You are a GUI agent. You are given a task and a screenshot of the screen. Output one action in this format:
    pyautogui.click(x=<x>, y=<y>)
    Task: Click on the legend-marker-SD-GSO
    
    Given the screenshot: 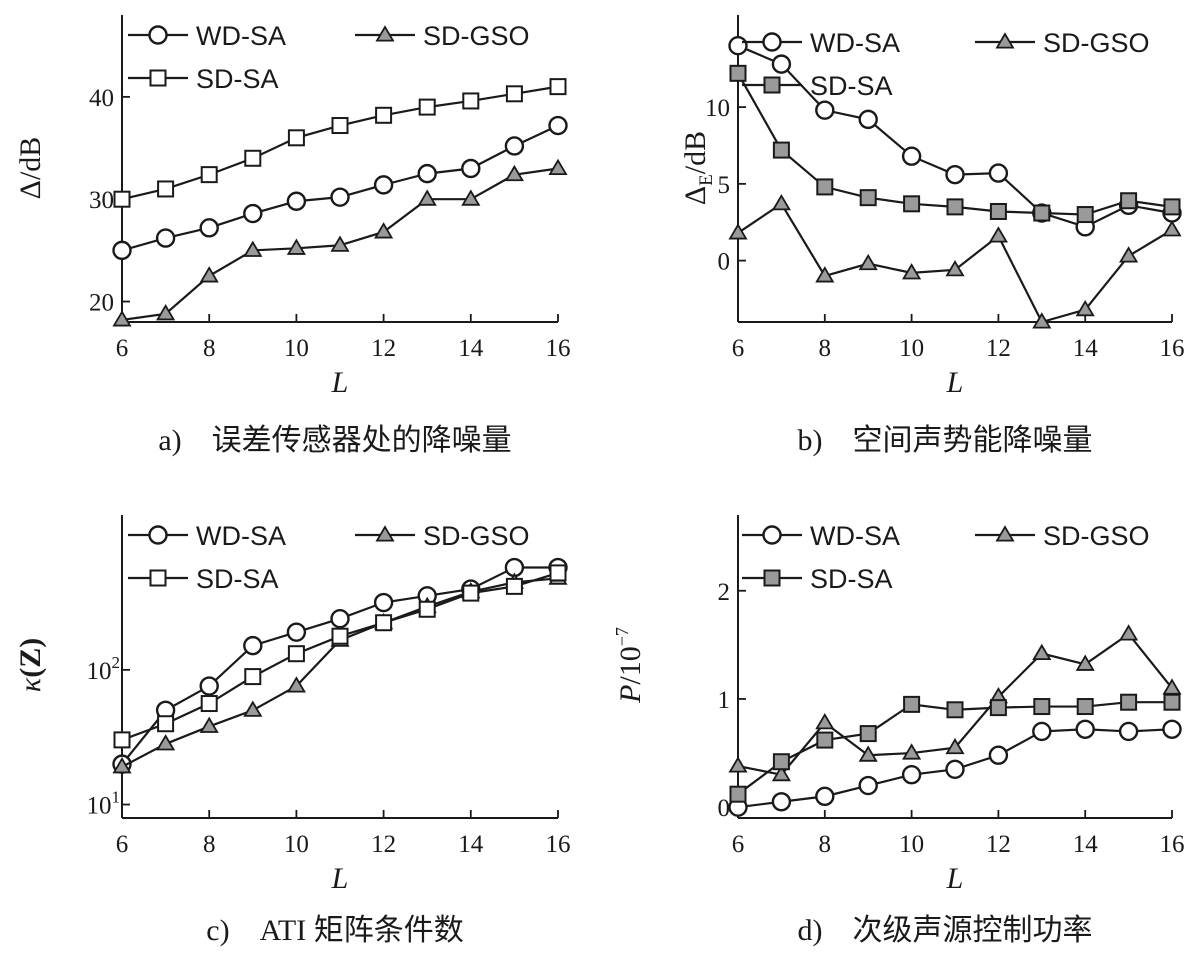 What is the action you would take?
    pyautogui.click(x=385, y=533)
    